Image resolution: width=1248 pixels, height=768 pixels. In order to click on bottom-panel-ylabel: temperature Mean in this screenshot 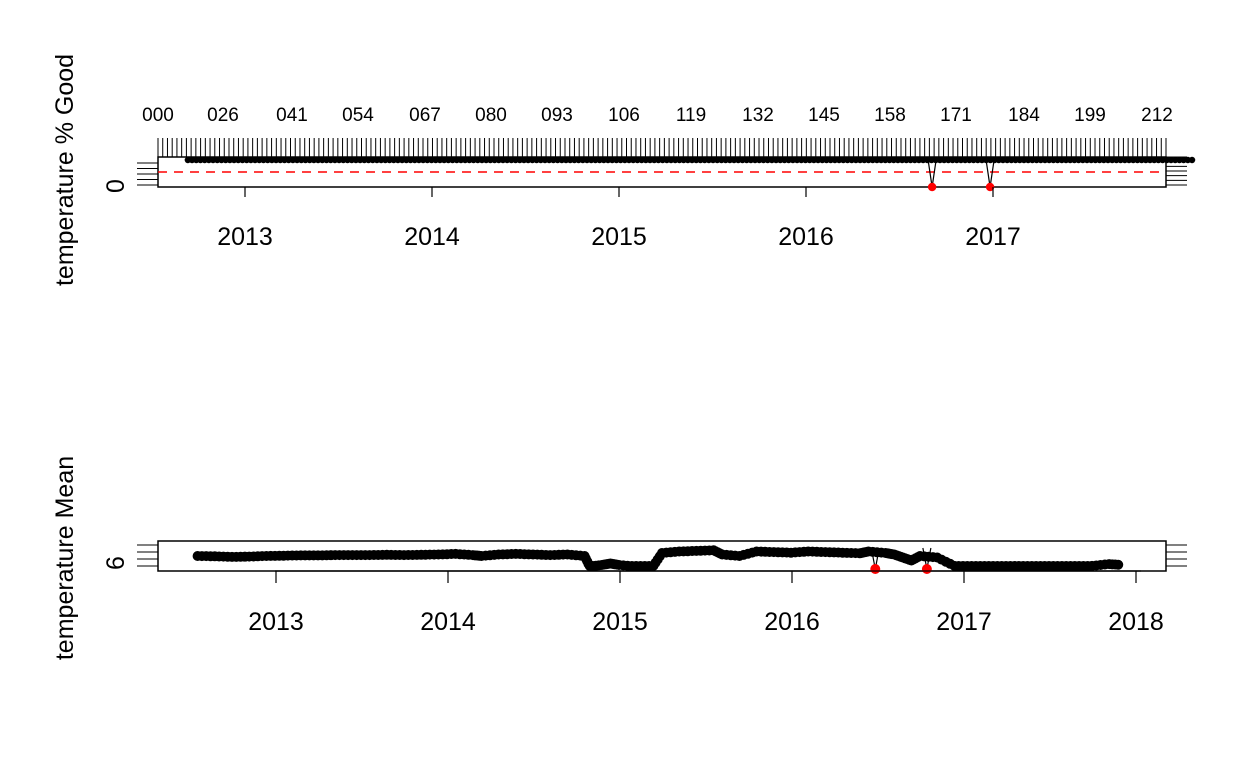, I will do `click(65, 558)`.